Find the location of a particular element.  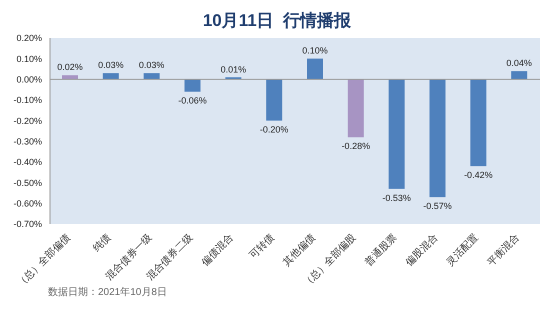

data-label: 0.10% is located at coordinates (315, 51).